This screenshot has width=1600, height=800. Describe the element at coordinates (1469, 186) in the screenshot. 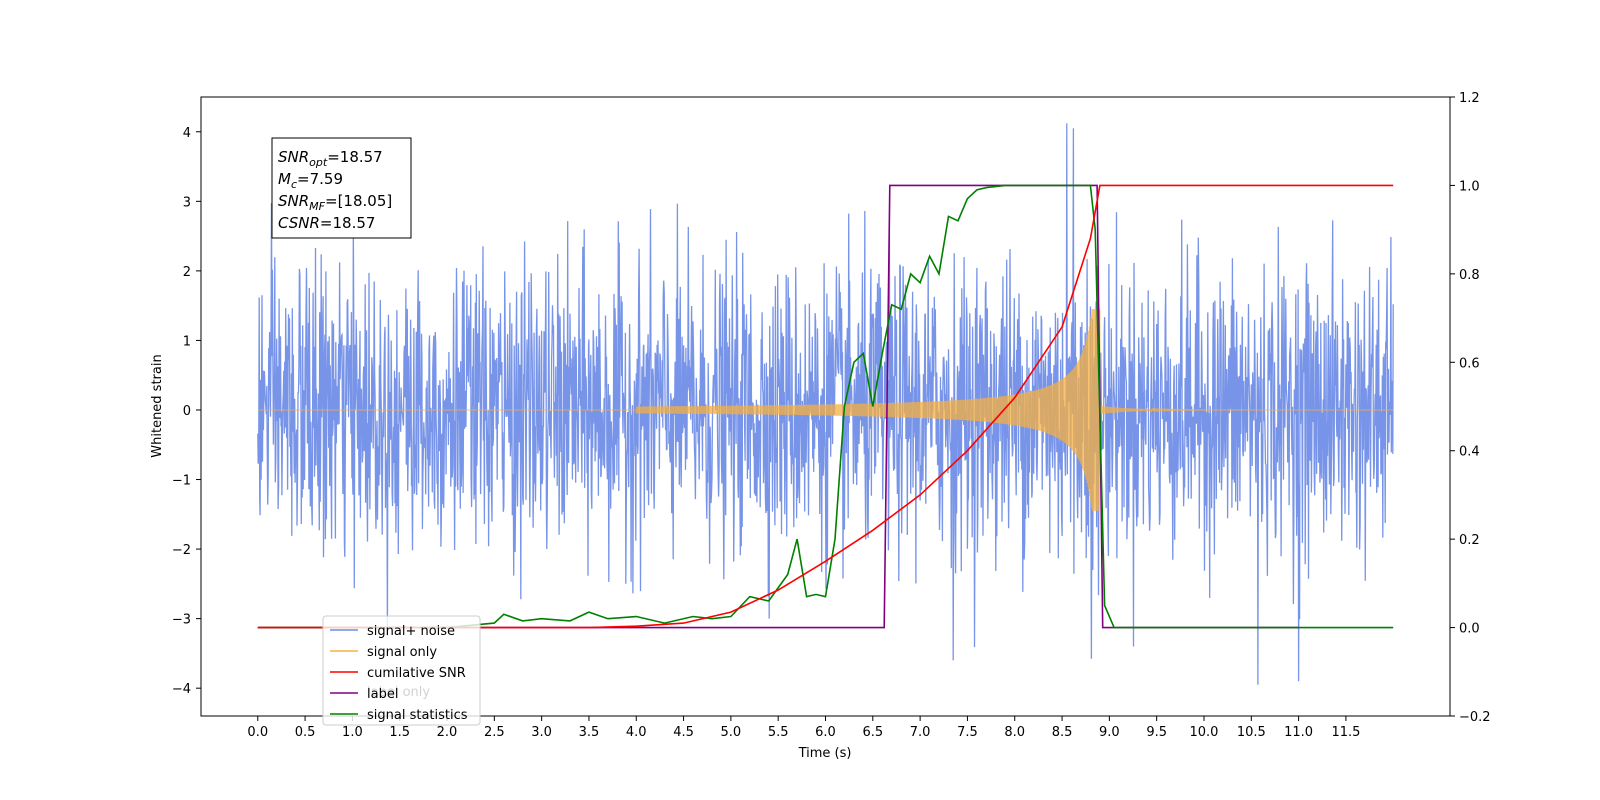

I see `y2-tick-label: 1.0` at that location.